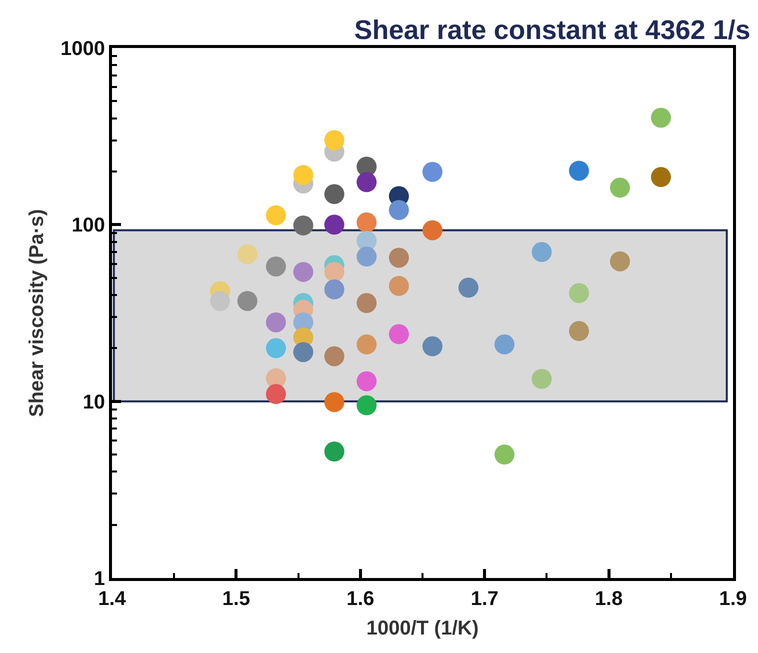 The width and height of the screenshot is (758, 653). I want to click on y-tick-label: 10, so click(93, 402).